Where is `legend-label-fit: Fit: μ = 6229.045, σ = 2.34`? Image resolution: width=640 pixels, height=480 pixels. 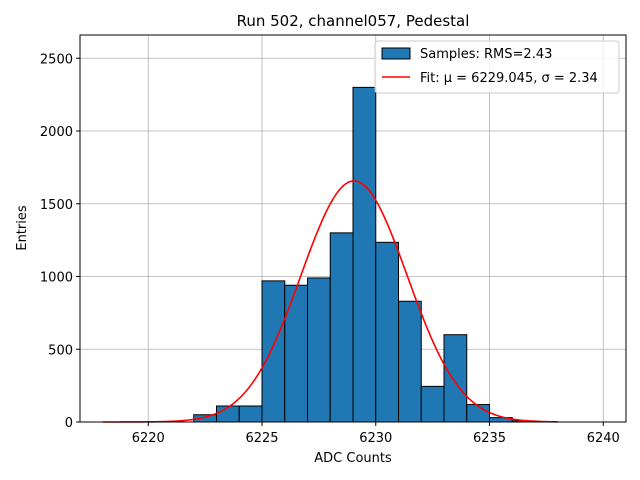
legend-label-fit: Fit: μ = 6229.045, σ = 2.34 is located at coordinates (509, 78).